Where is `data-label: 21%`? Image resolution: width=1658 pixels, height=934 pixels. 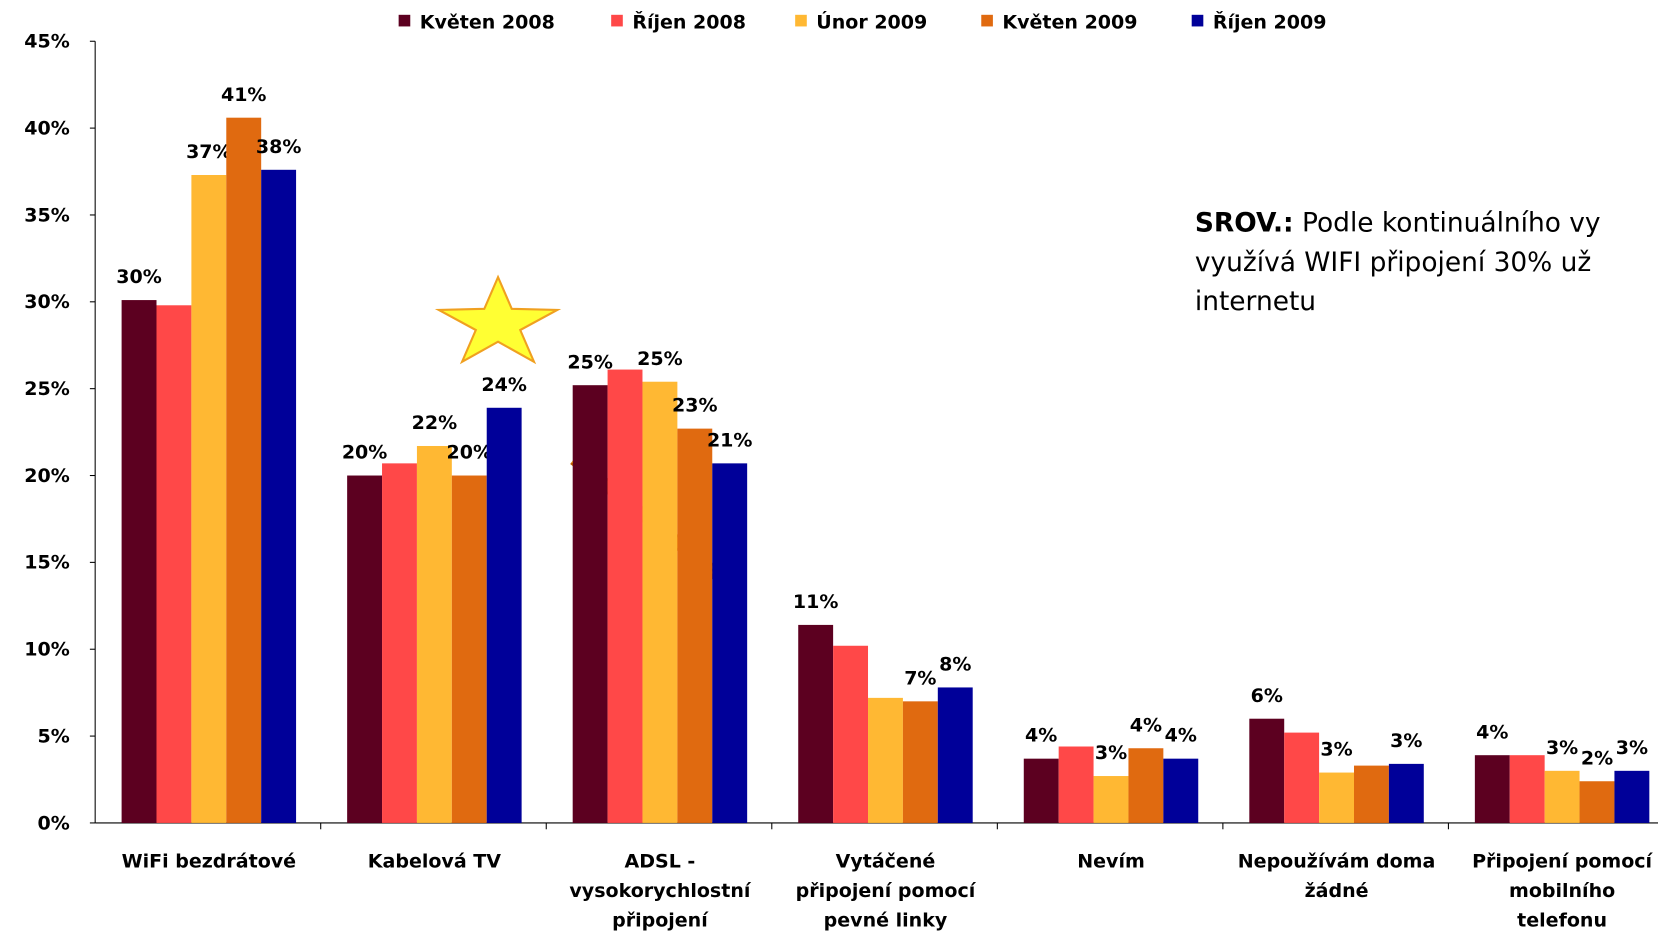
data-label: 21% is located at coordinates (730, 440).